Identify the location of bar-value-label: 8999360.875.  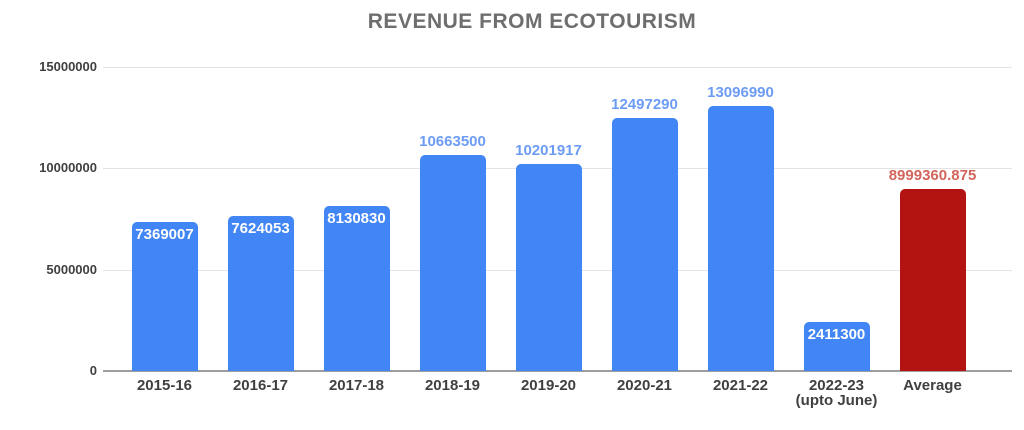
(932, 175).